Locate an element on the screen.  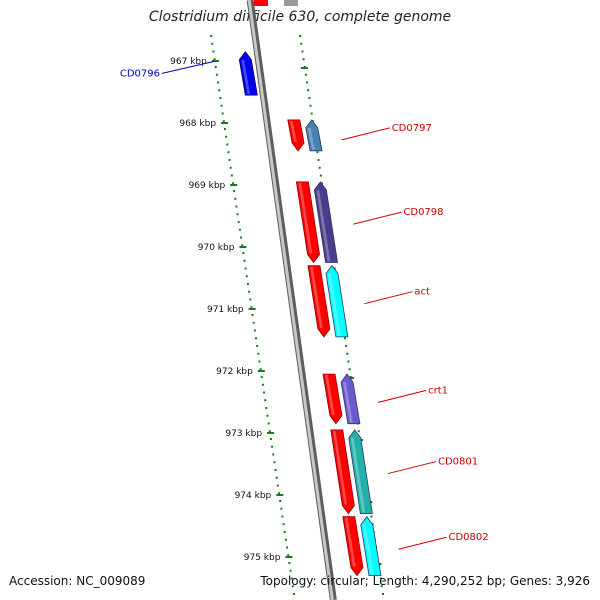
tick-label: 968 kbp is located at coordinates (197, 124).